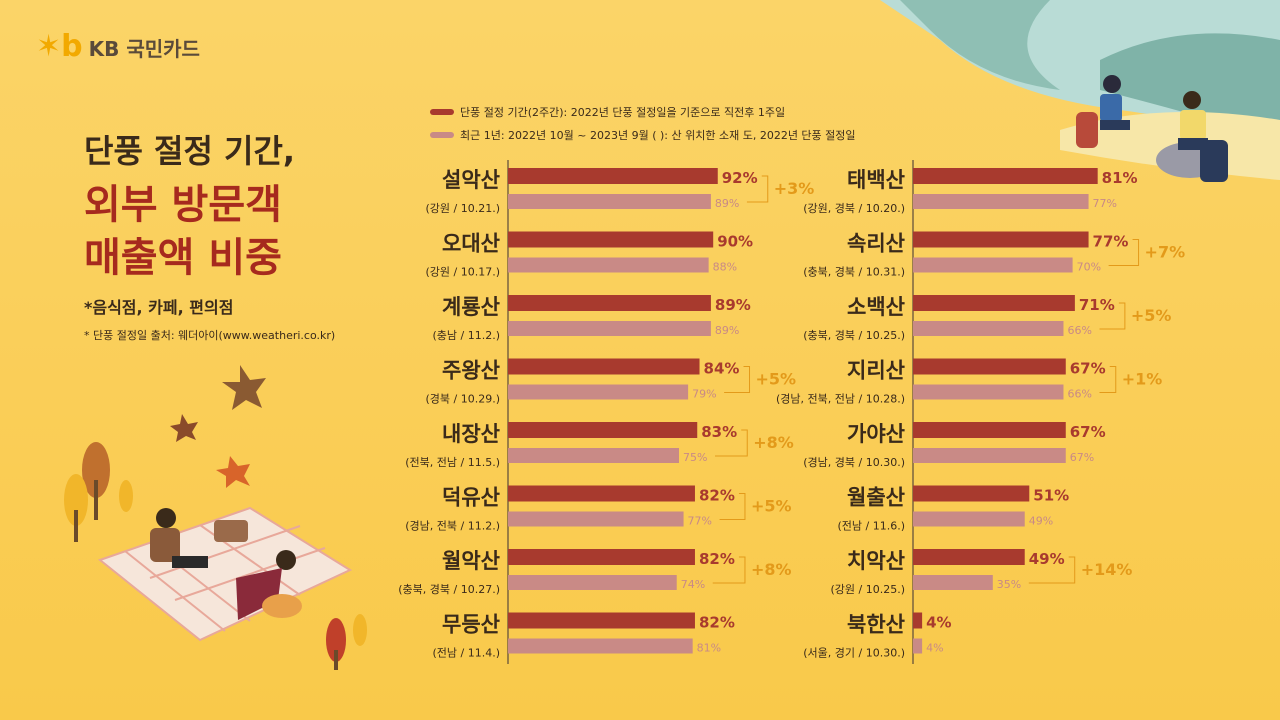 Image resolution: width=1280 pixels, height=720 pixels. I want to click on mountain-region-date: (충북, 경북 / 10.27.), so click(449, 589).